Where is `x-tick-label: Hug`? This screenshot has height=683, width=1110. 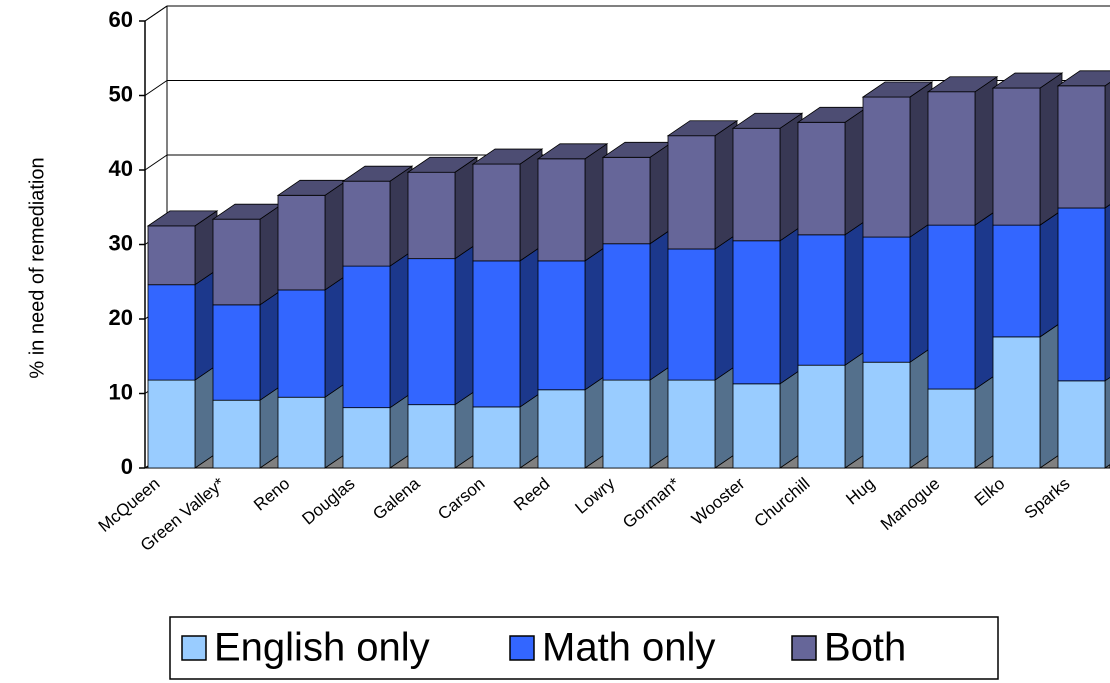 x-tick-label: Hug is located at coordinates (860, 491).